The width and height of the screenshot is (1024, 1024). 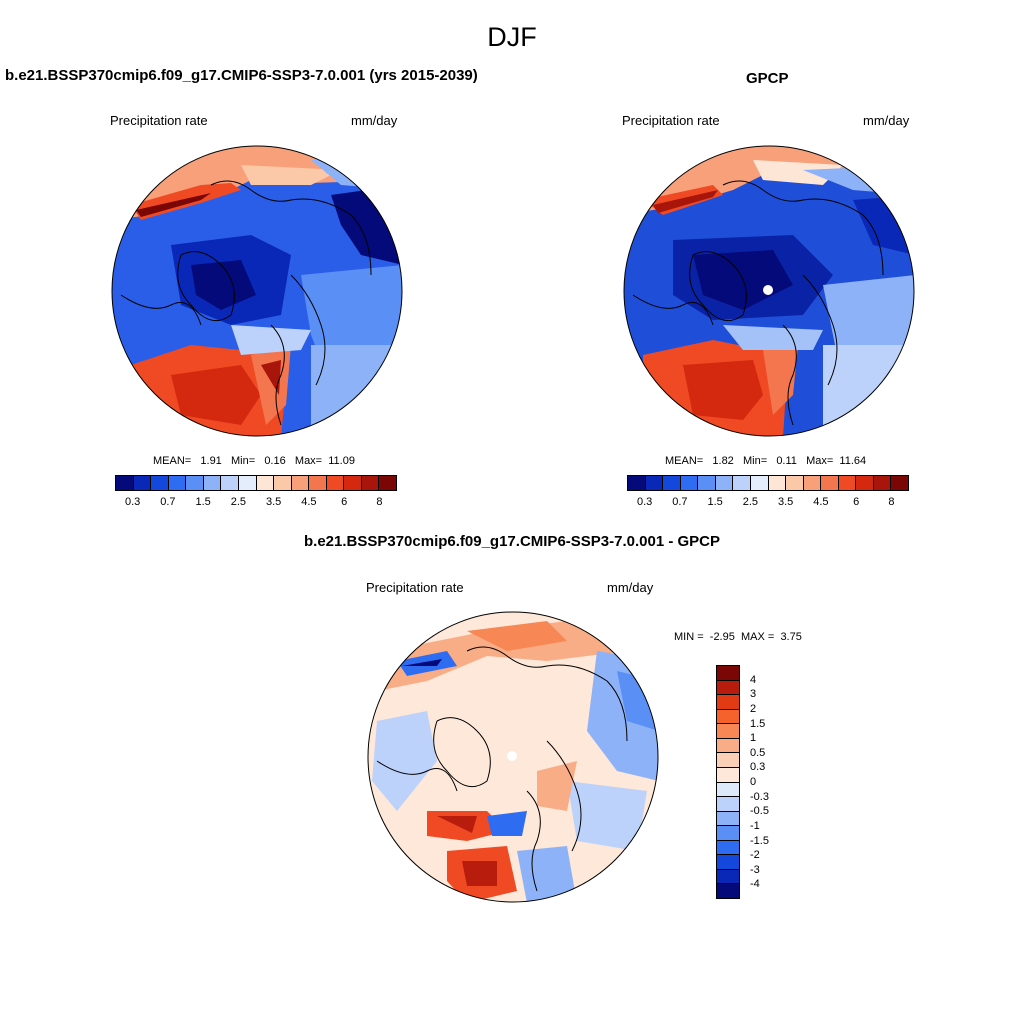 I want to click on colorbar-tick-label: 0.5, so click(x=758, y=752).